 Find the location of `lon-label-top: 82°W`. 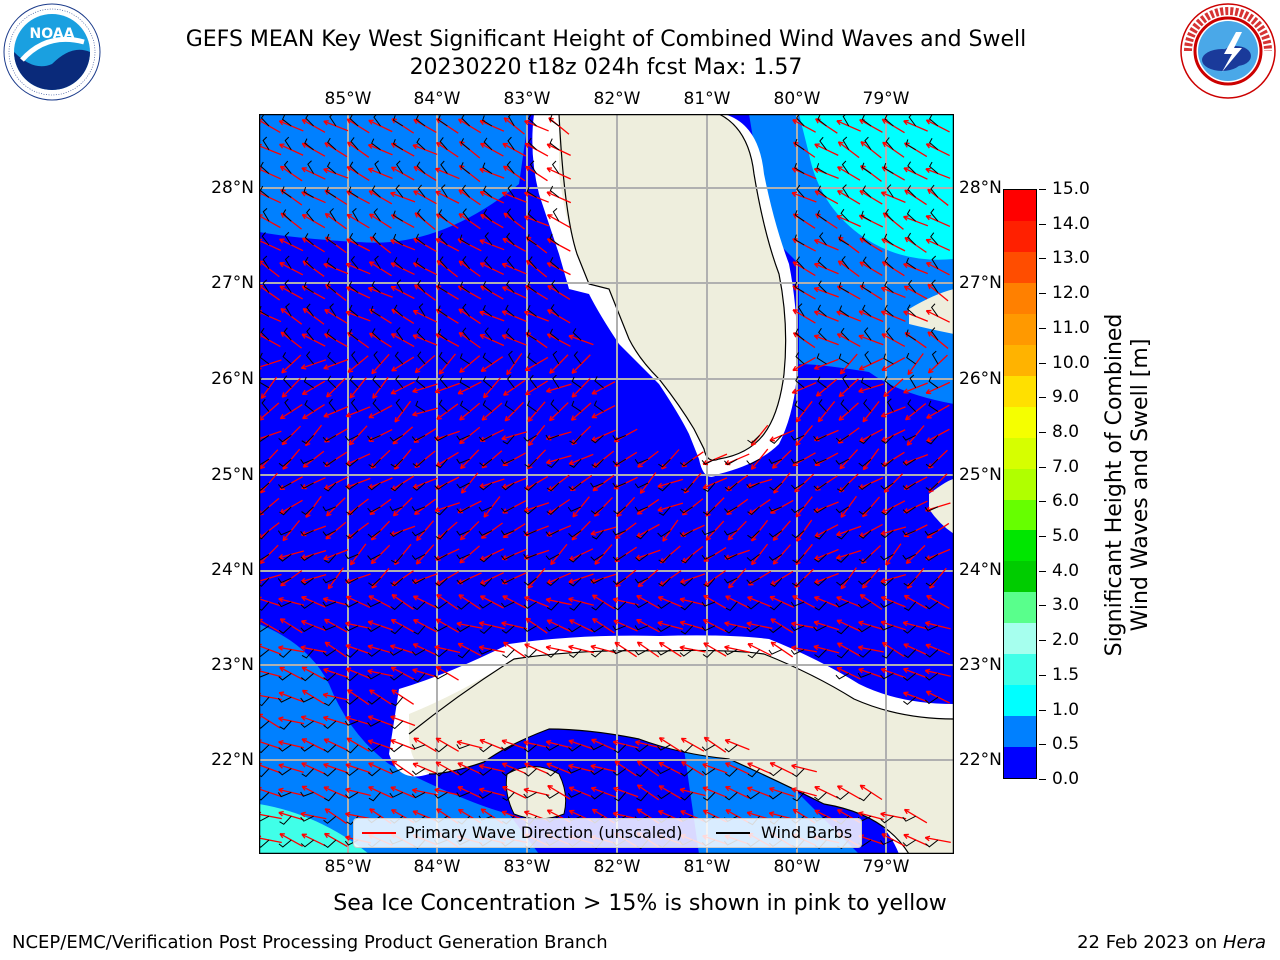

lon-label-top: 82°W is located at coordinates (617, 99).